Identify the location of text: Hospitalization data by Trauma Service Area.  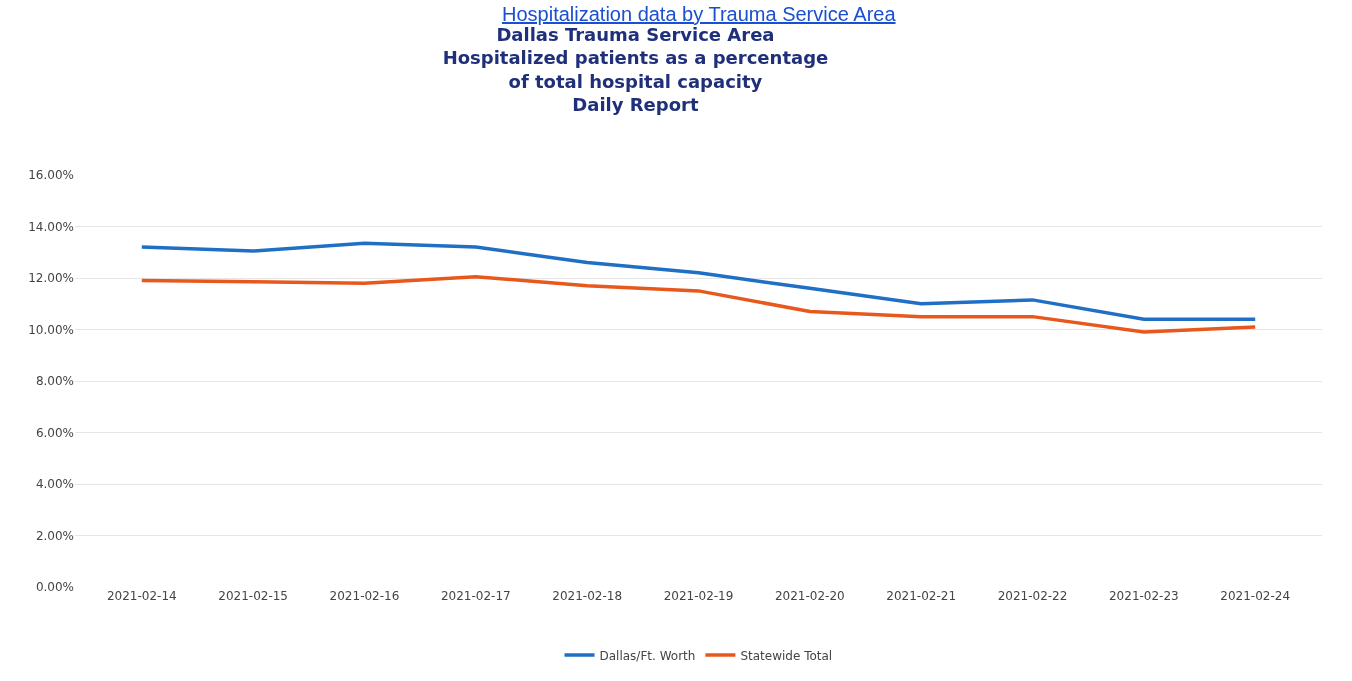
(699, 14).